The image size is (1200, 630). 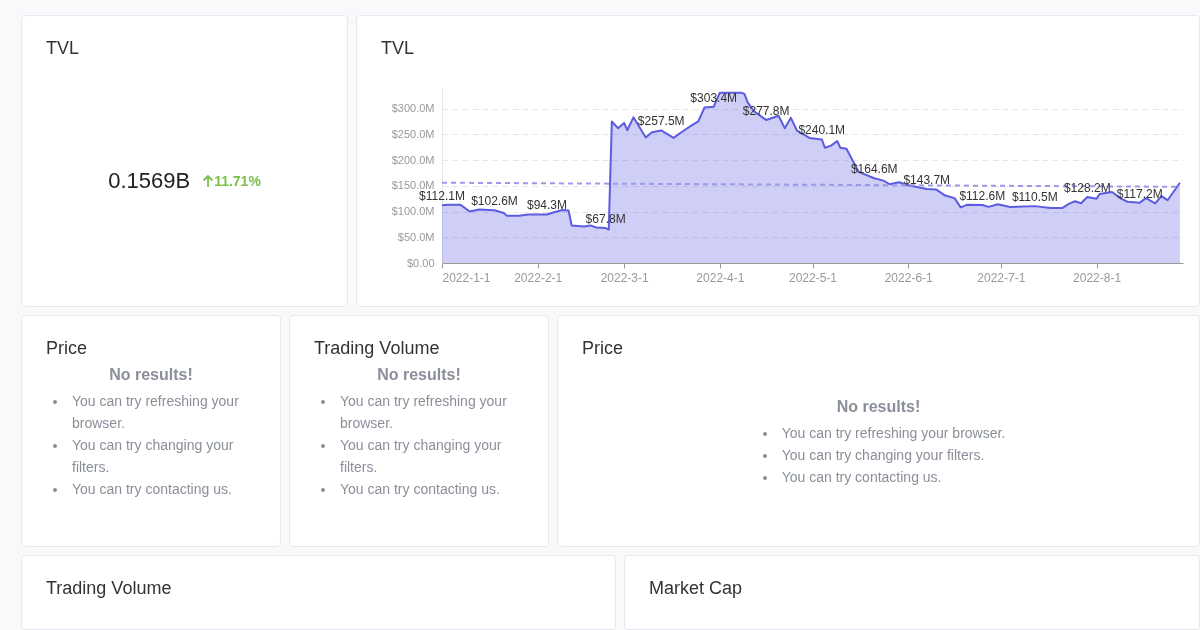 I want to click on annotation: $102.6M, so click(x=494, y=201).